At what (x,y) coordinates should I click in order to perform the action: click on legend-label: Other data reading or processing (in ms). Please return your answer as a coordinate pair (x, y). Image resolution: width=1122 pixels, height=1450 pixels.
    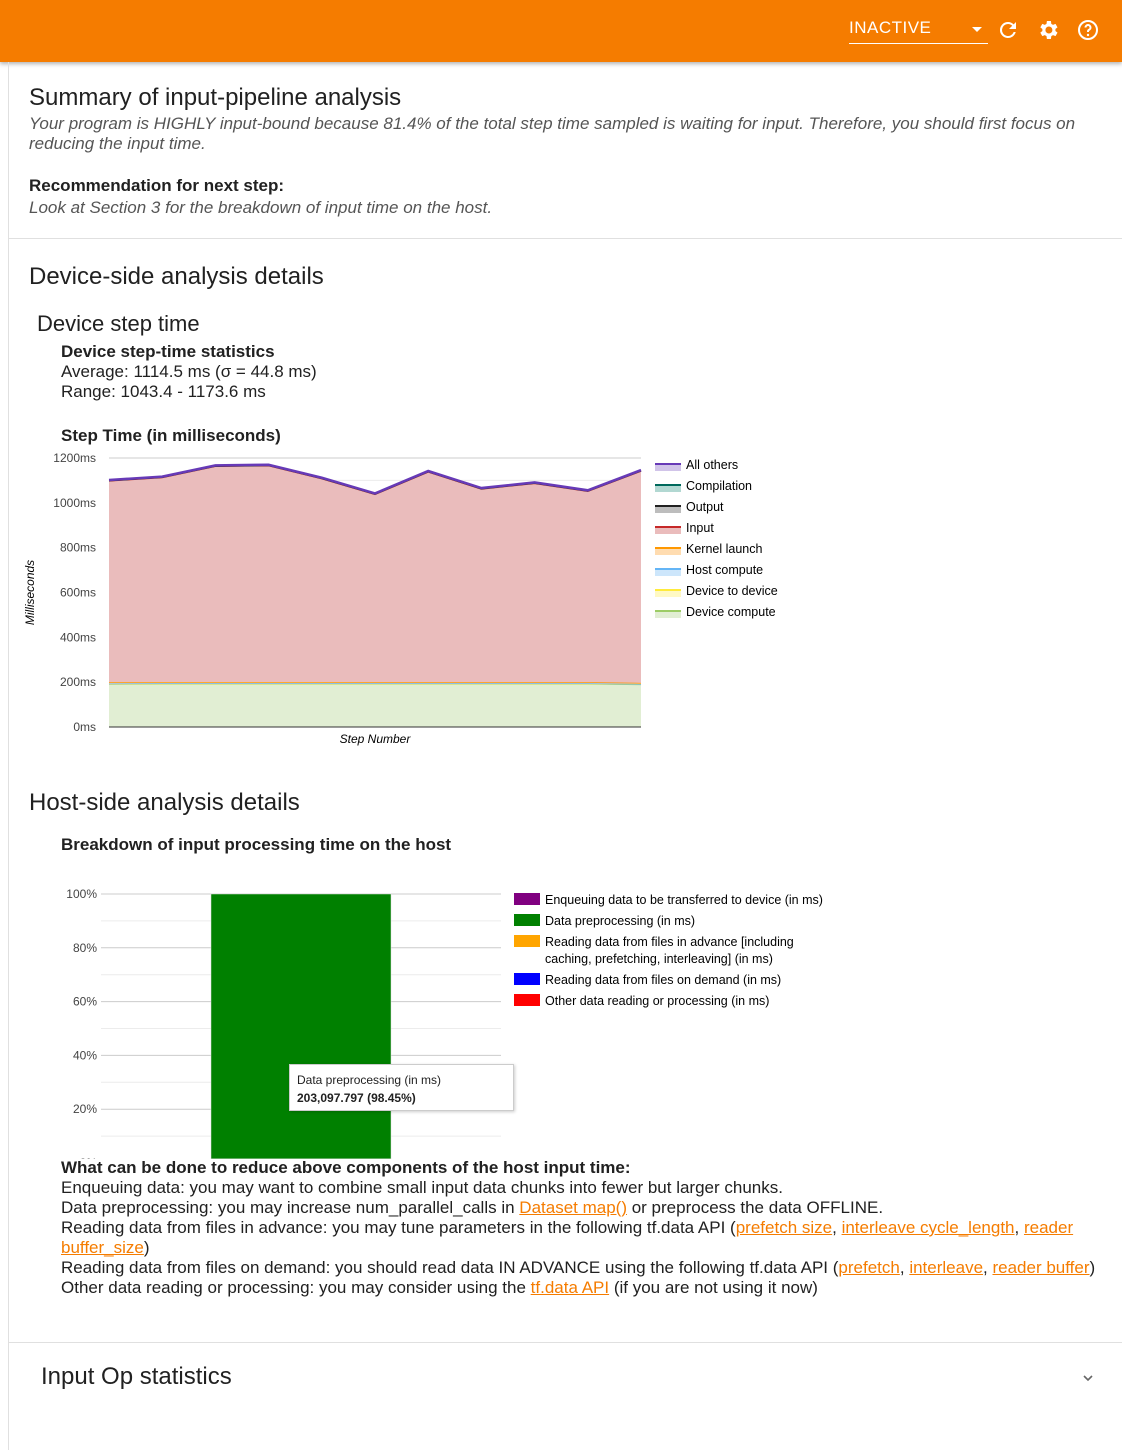
    Looking at the image, I should click on (657, 1001).